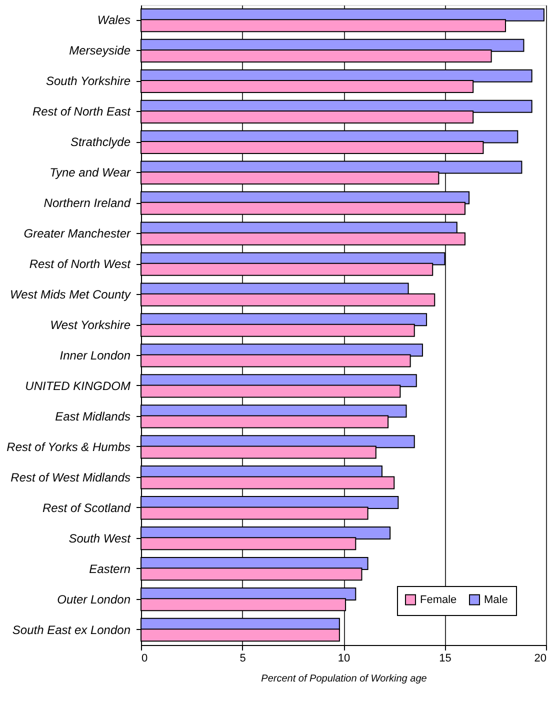 Image resolution: width=555 pixels, height=711 pixels. I want to click on y-tick-label: Rest of North West, so click(80, 264).